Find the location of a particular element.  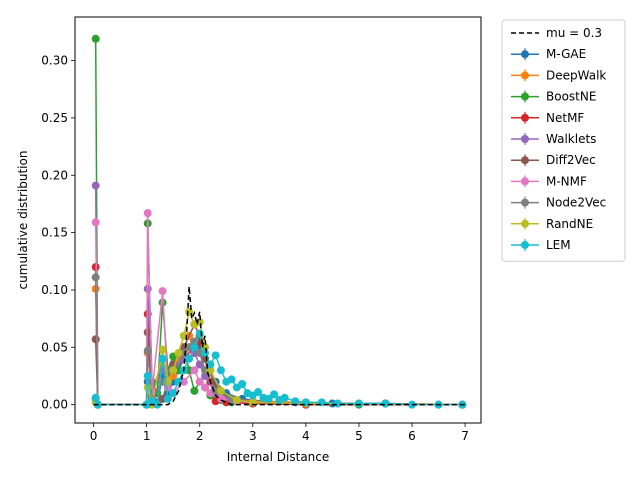

y-tick-label: 0.20 is located at coordinates (54, 175).